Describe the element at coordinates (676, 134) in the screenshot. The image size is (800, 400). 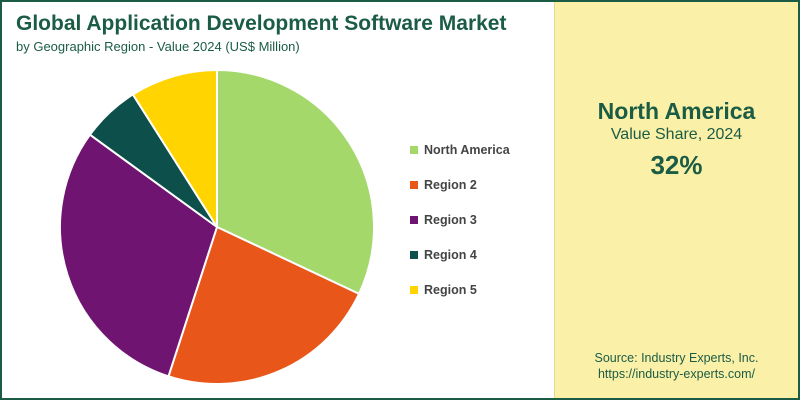
I see `highlight-label: Value Share, 2024` at that location.